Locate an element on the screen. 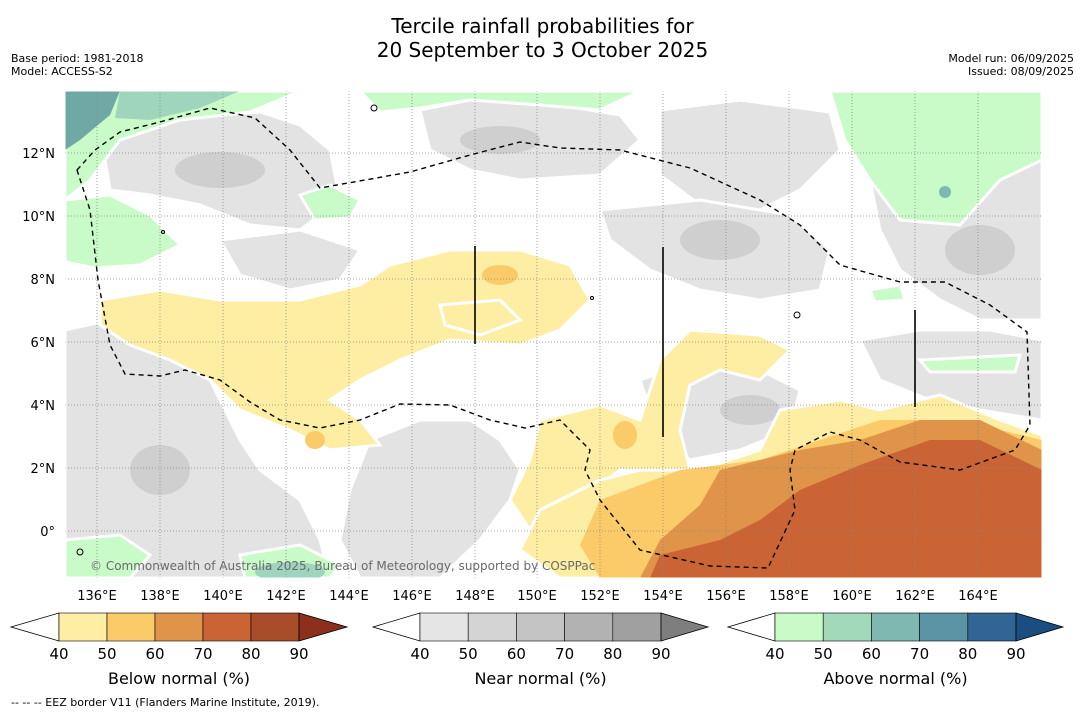 This screenshot has height=713, width=1085. lon-label: 146°E is located at coordinates (412, 596).